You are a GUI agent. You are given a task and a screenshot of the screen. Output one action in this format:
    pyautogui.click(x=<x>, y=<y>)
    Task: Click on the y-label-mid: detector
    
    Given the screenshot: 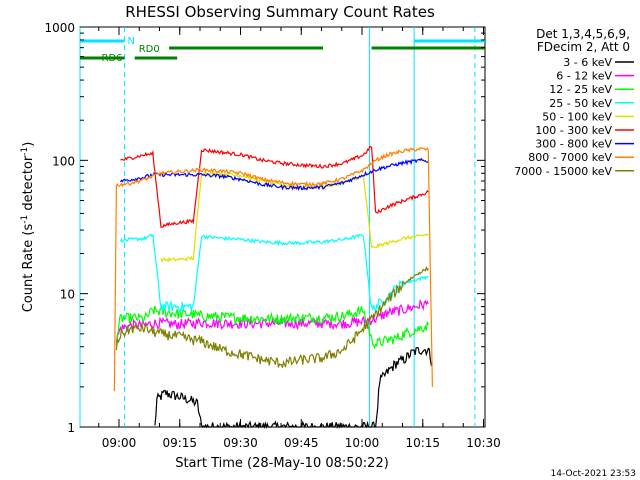 What is the action you would take?
    pyautogui.click(x=28, y=185)
    